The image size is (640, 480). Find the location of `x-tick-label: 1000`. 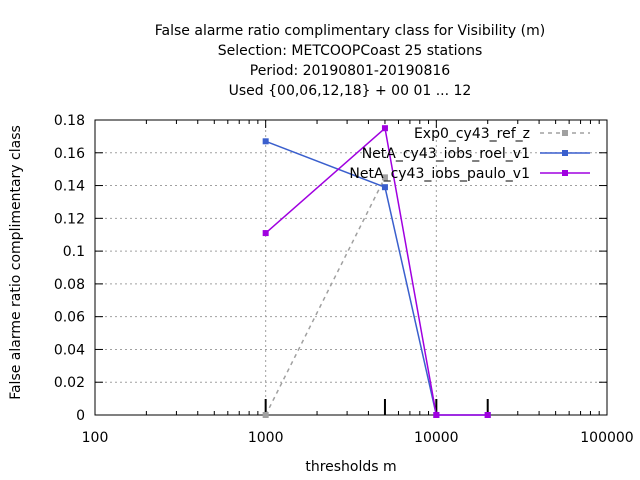

x-tick-label: 1000 is located at coordinates (266, 438).